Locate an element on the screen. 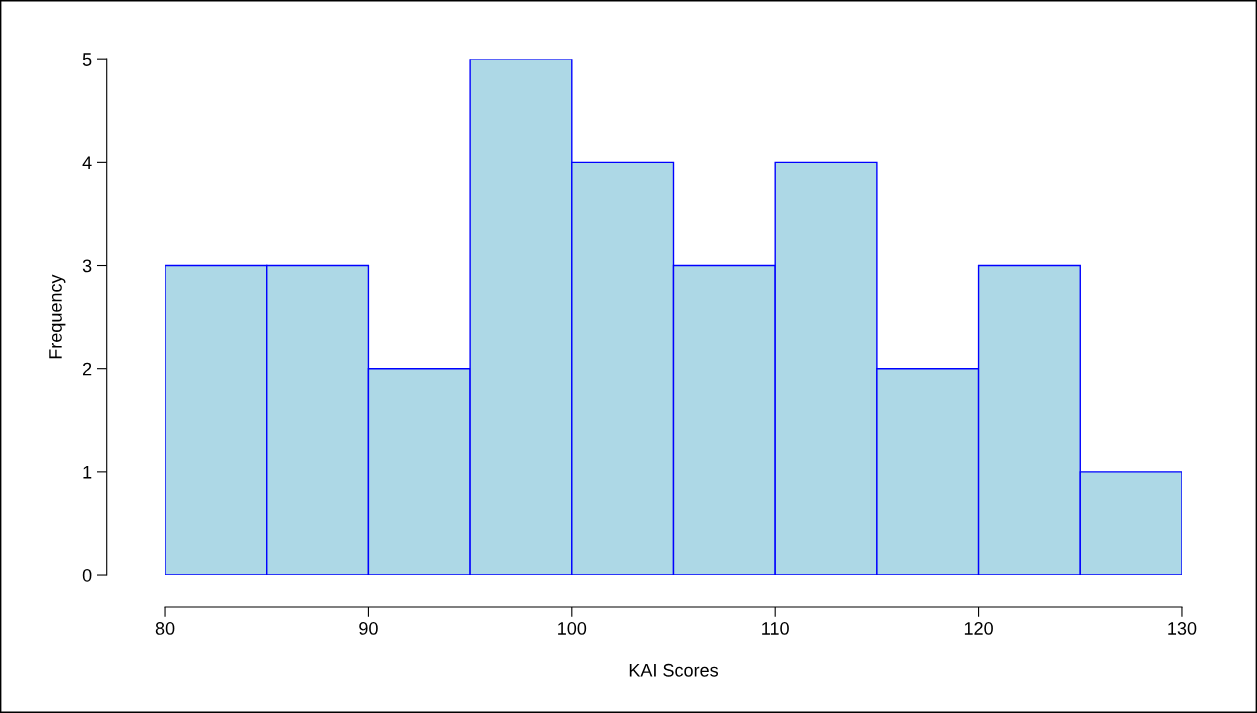  x-tick-label: 110 is located at coordinates (775, 628).